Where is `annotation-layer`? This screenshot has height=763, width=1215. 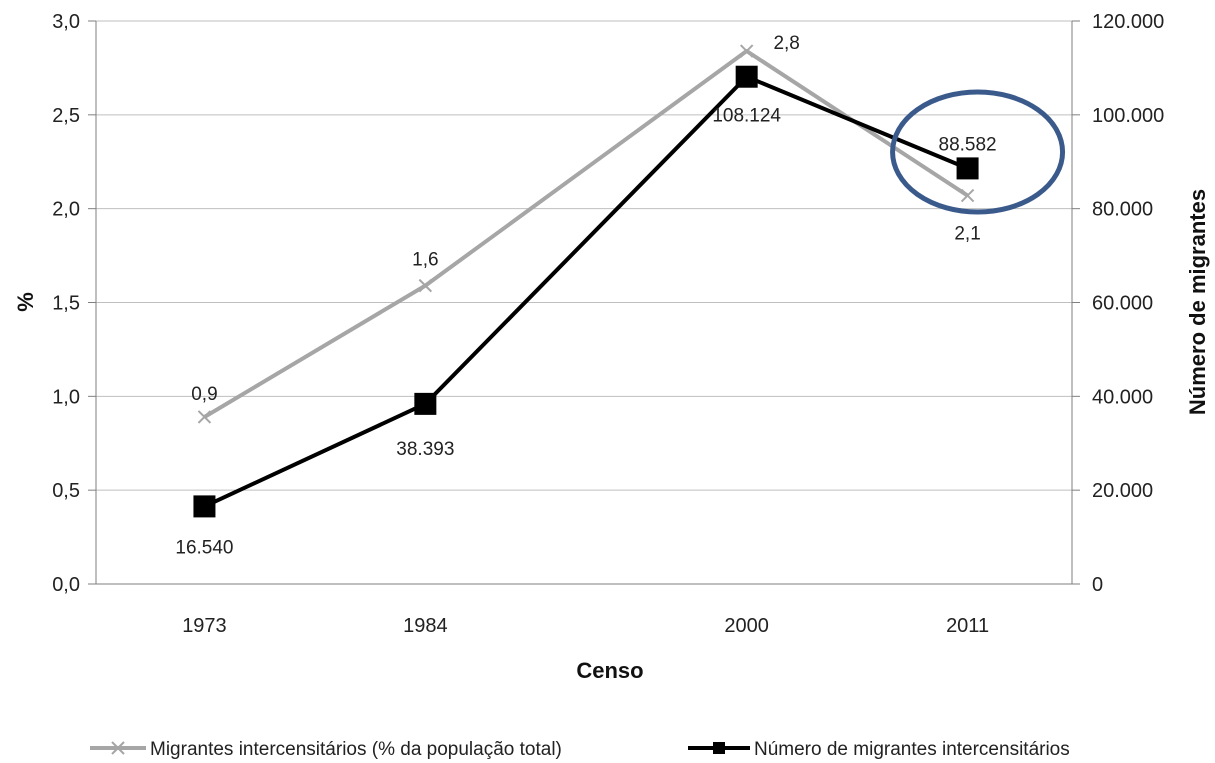
annotation-layer is located at coordinates (978, 152).